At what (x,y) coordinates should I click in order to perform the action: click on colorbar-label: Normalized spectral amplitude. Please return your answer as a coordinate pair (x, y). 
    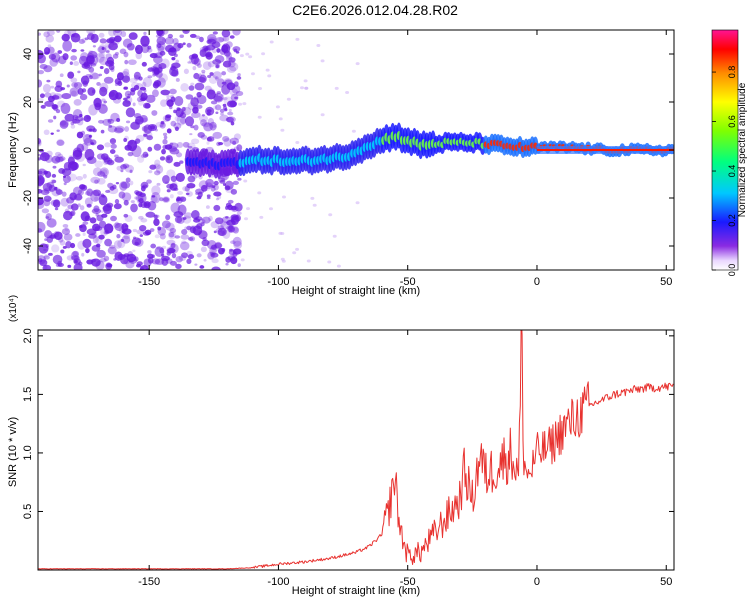
    Looking at the image, I should click on (742, 149).